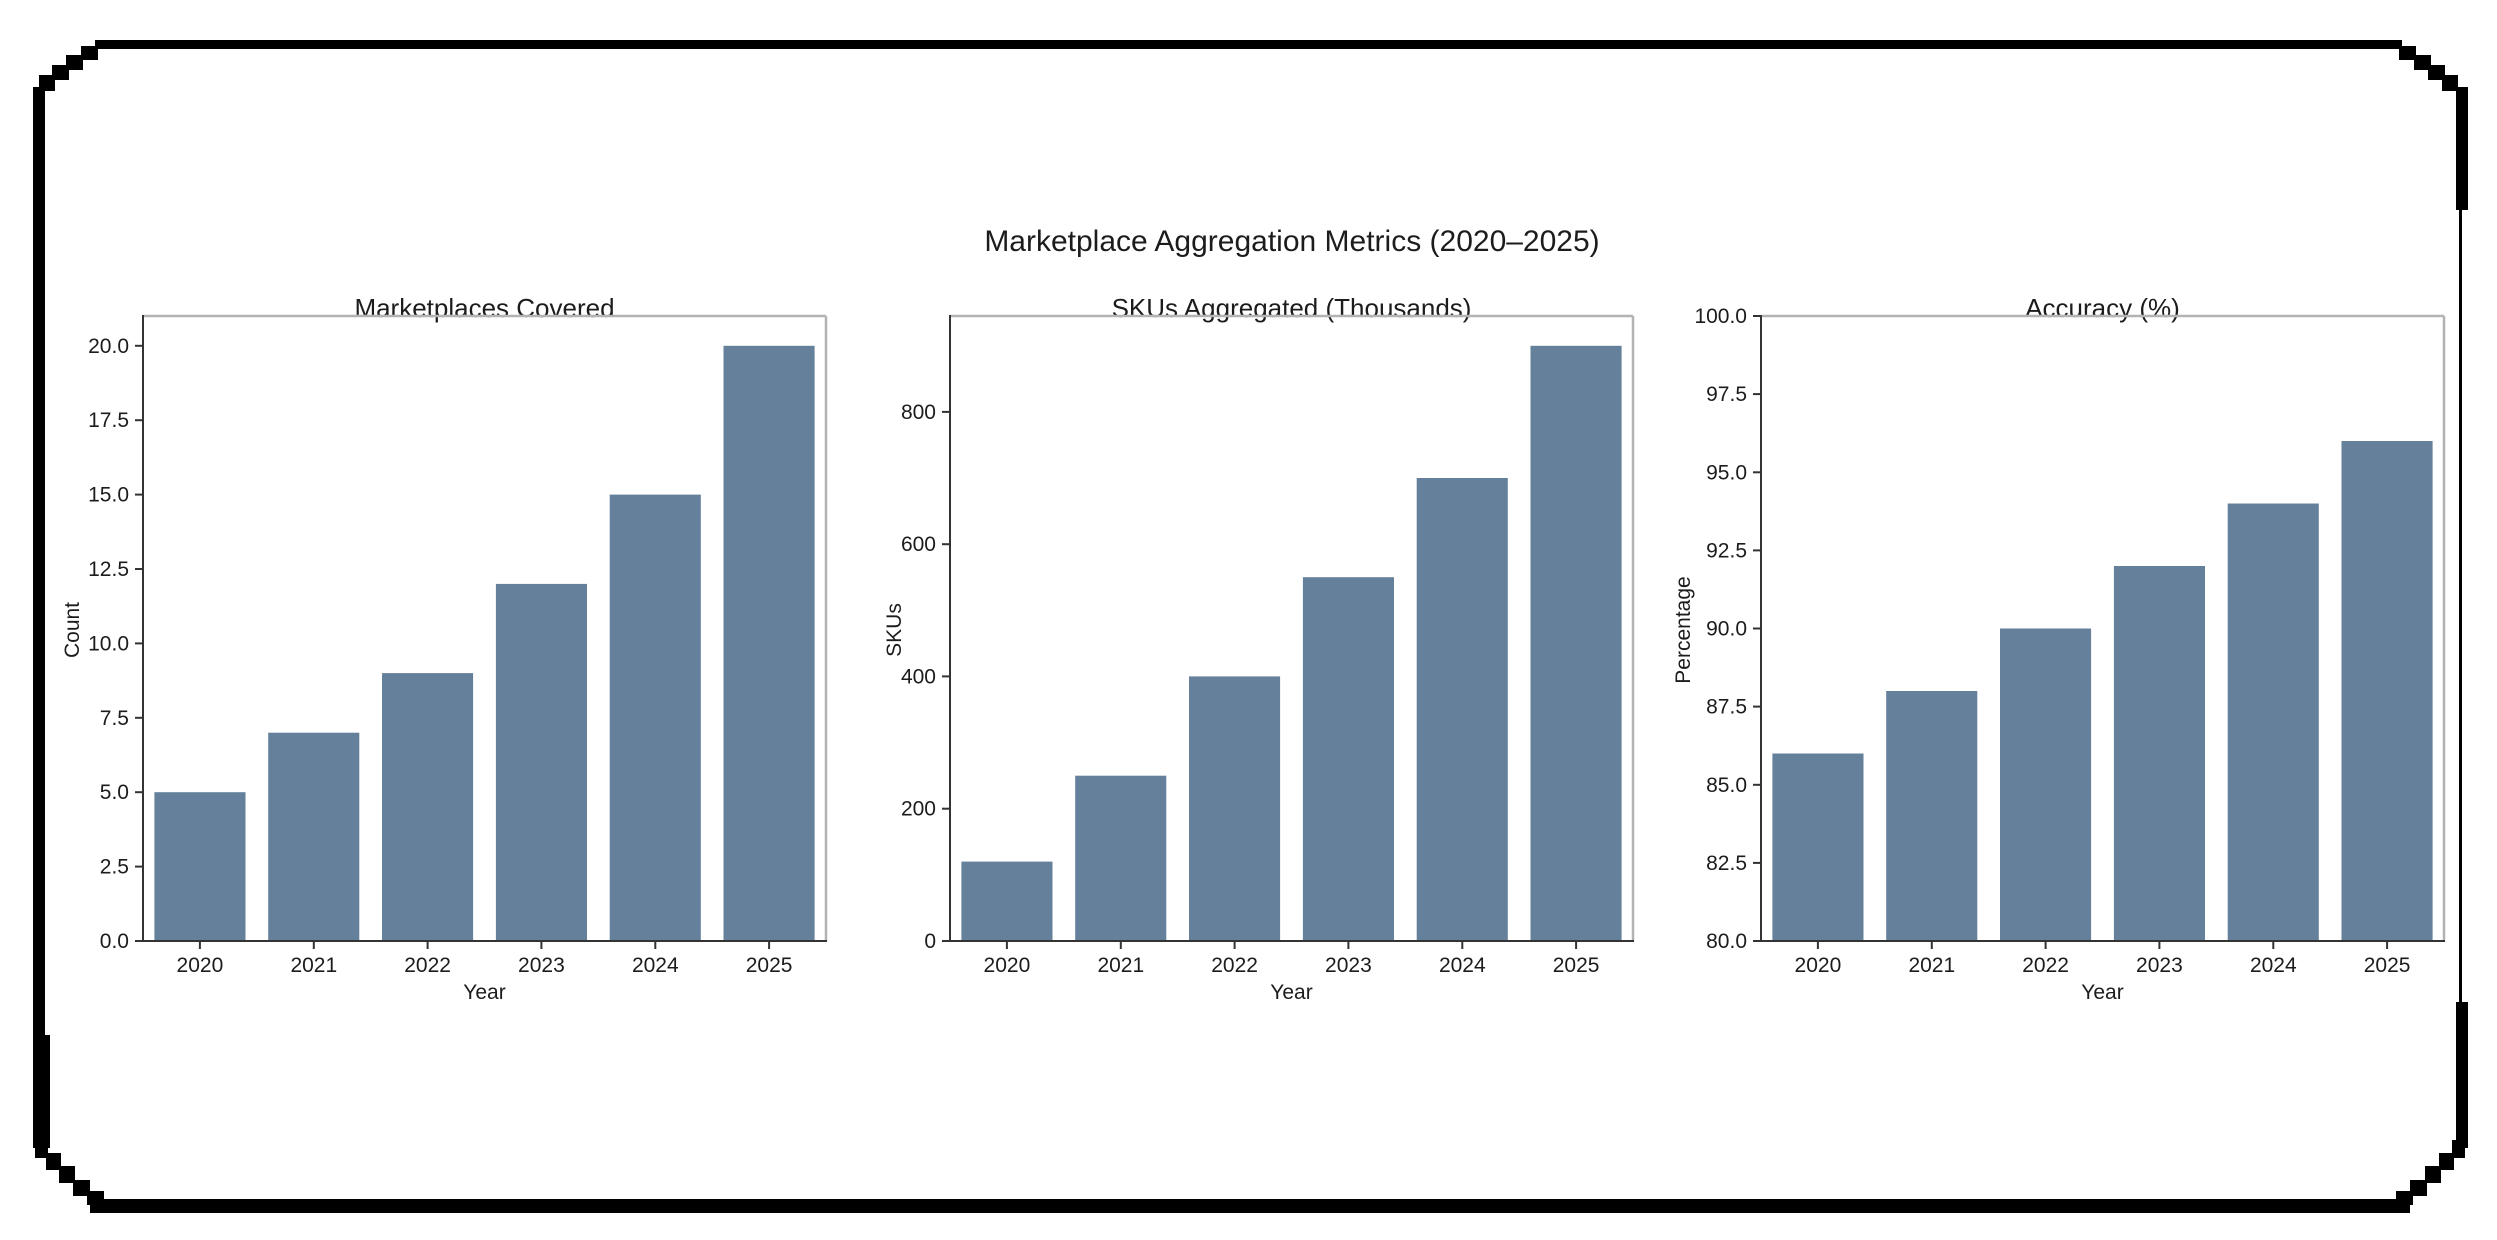  What do you see at coordinates (1726, 550) in the screenshot?
I see `y-tick-label: 92.5` at bounding box center [1726, 550].